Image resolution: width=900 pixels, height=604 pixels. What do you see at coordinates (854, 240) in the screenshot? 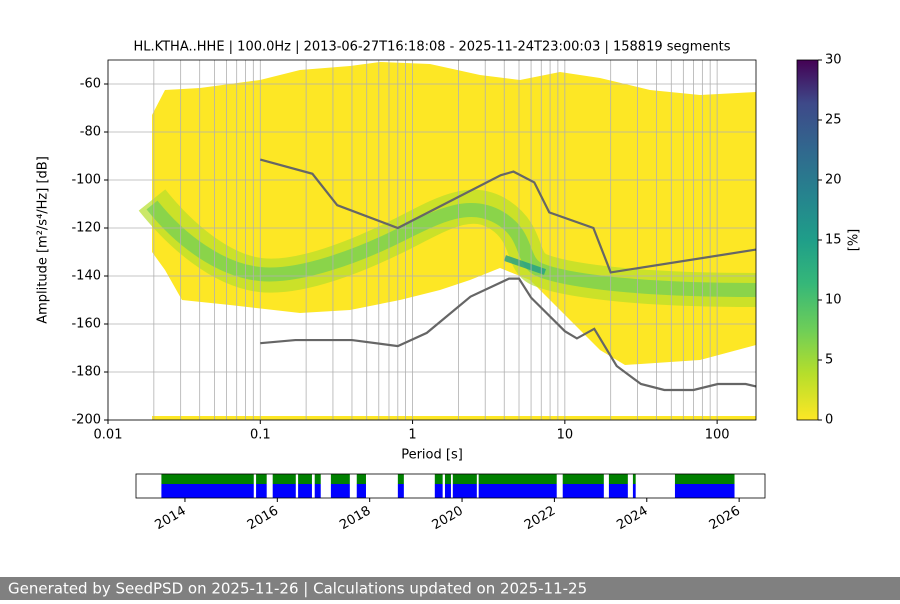
I see `colorbar-label: [%]` at bounding box center [854, 240].